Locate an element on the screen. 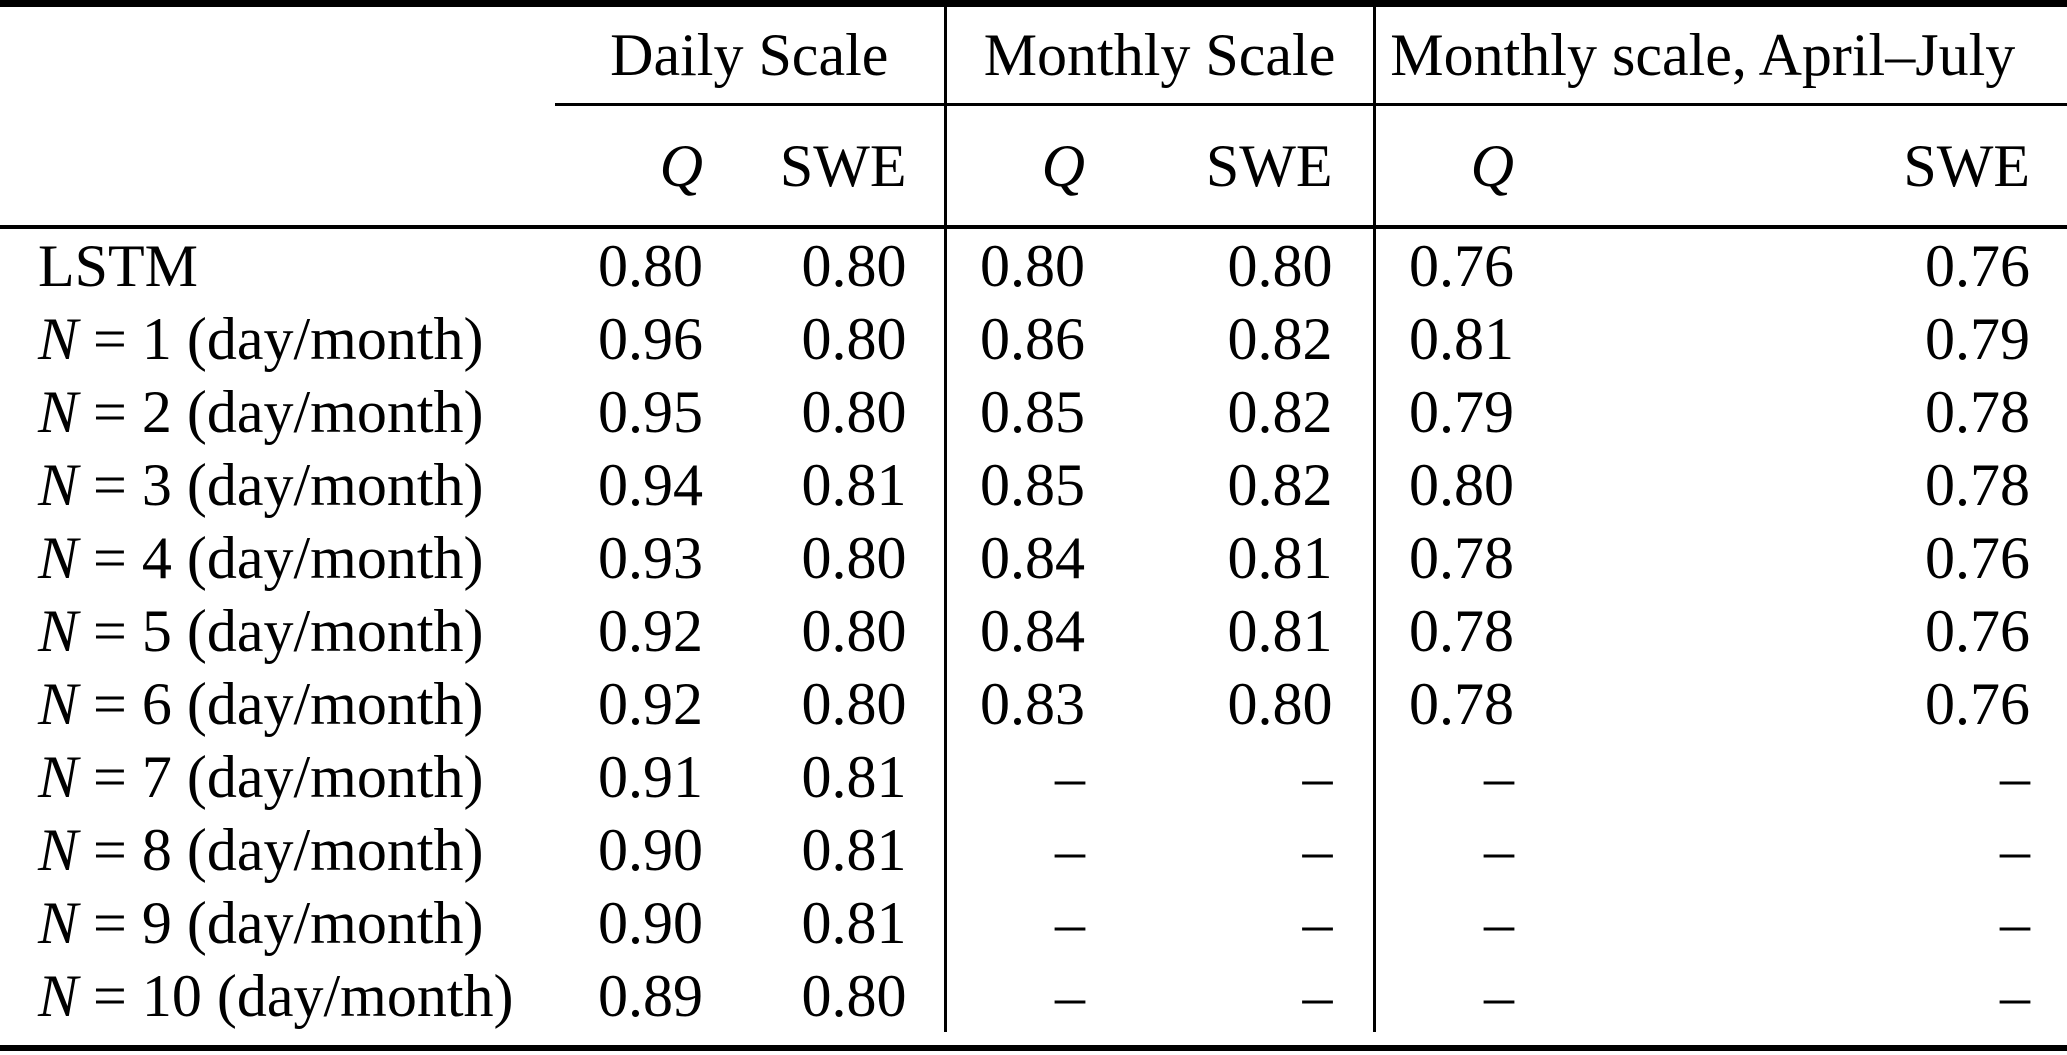 The image size is (2067, 1055). row-label-text: = 4 (day/month) is located at coordinates (281, 557).